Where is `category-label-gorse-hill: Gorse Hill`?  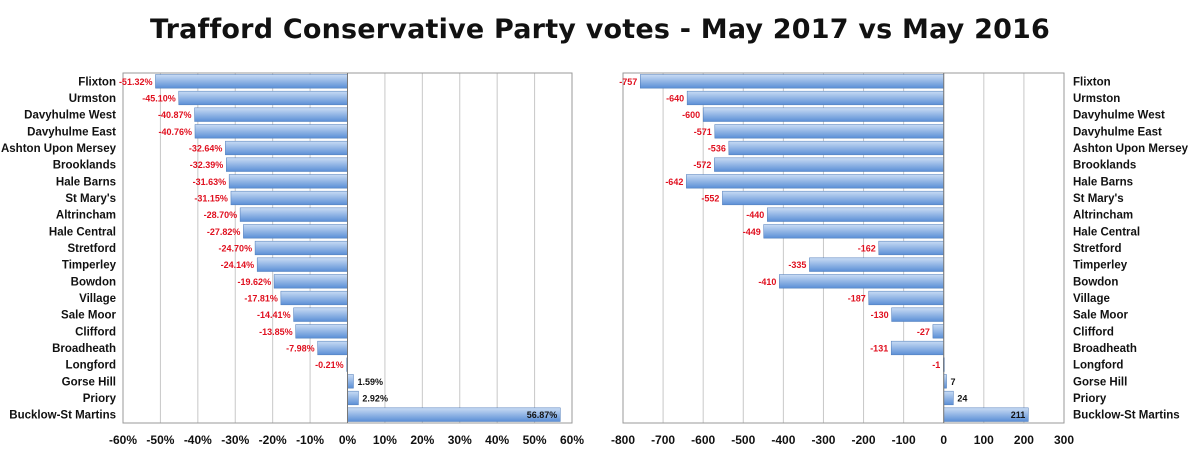
category-label-gorse-hill: Gorse Hill is located at coordinates (1100, 382).